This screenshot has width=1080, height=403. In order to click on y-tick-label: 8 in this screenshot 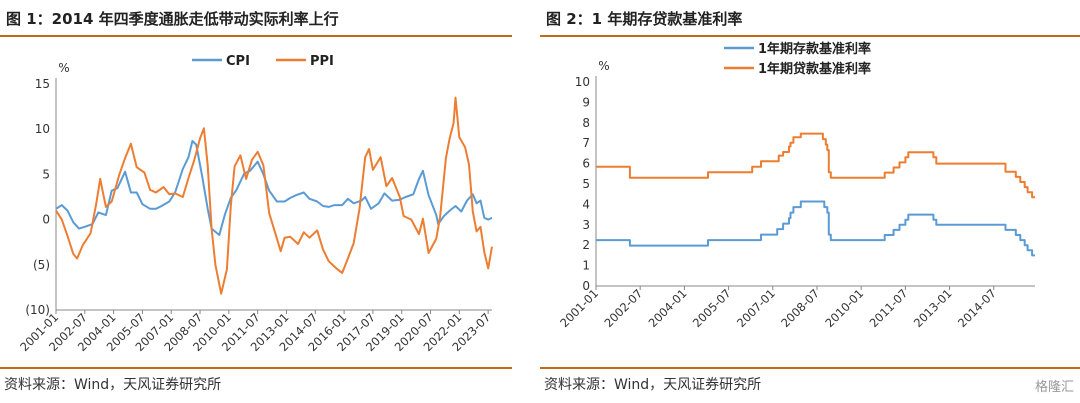, I will do `click(586, 123)`.